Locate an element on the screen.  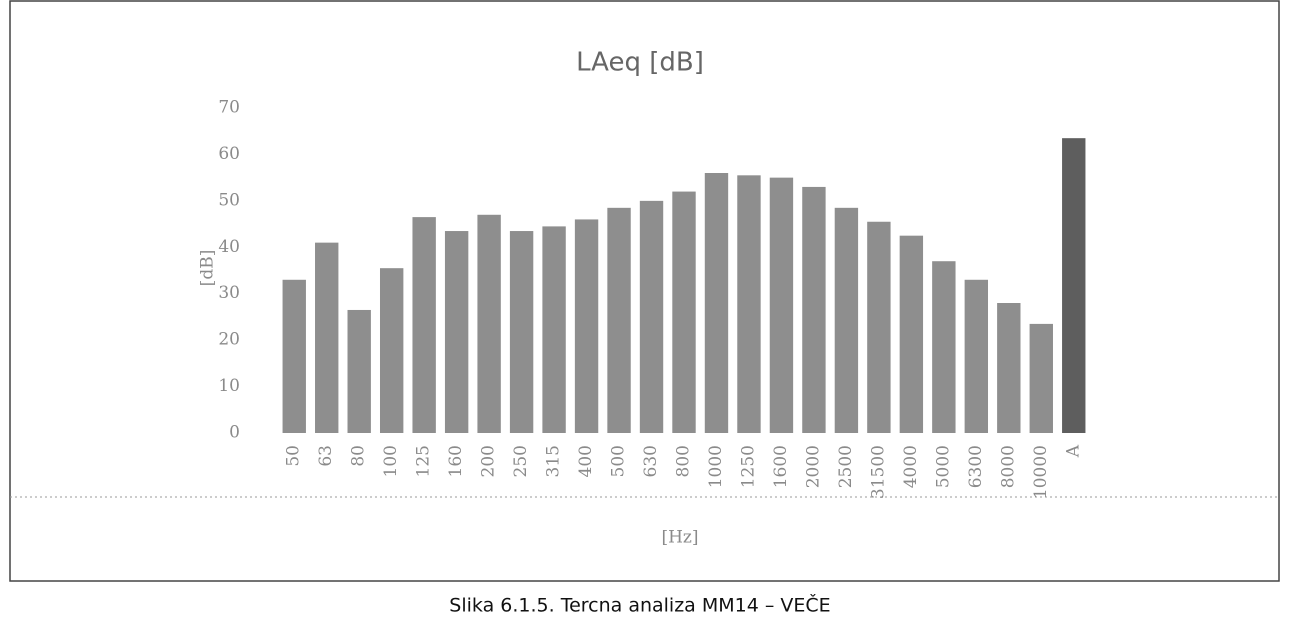
x-tick-label: 160 is located at coordinates (456, 461).